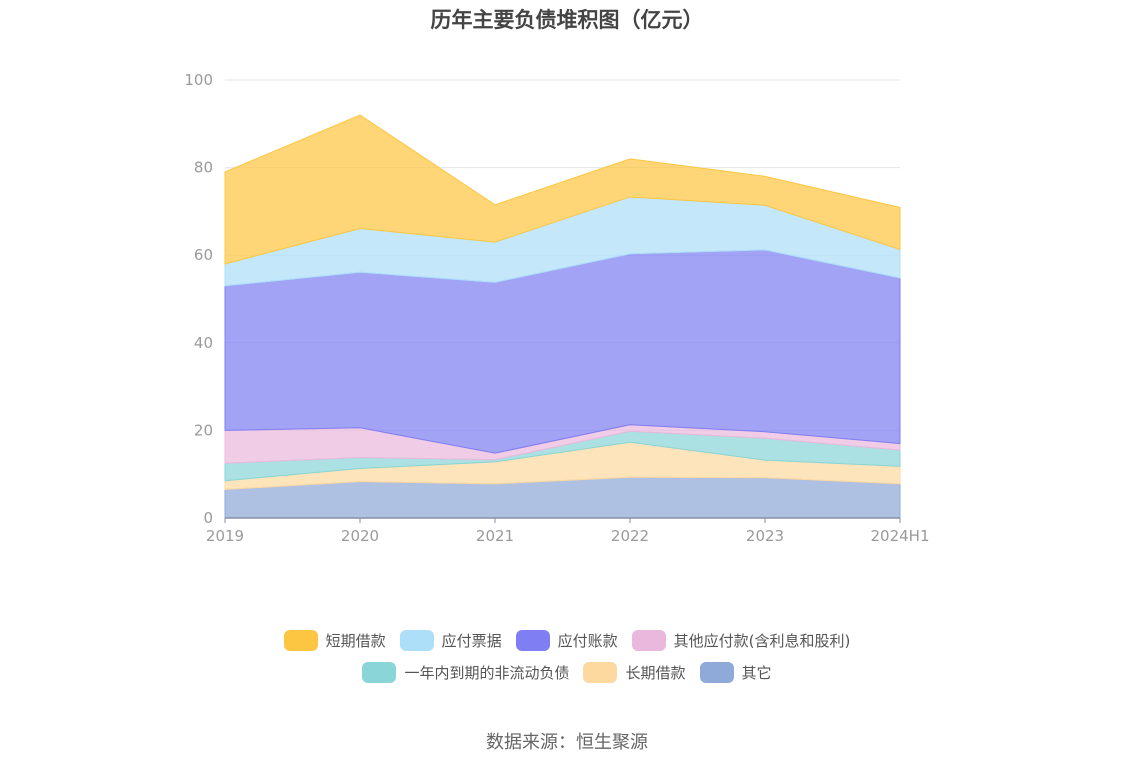 The width and height of the screenshot is (1134, 766). I want to click on y-tick-label: 40, so click(203, 343).